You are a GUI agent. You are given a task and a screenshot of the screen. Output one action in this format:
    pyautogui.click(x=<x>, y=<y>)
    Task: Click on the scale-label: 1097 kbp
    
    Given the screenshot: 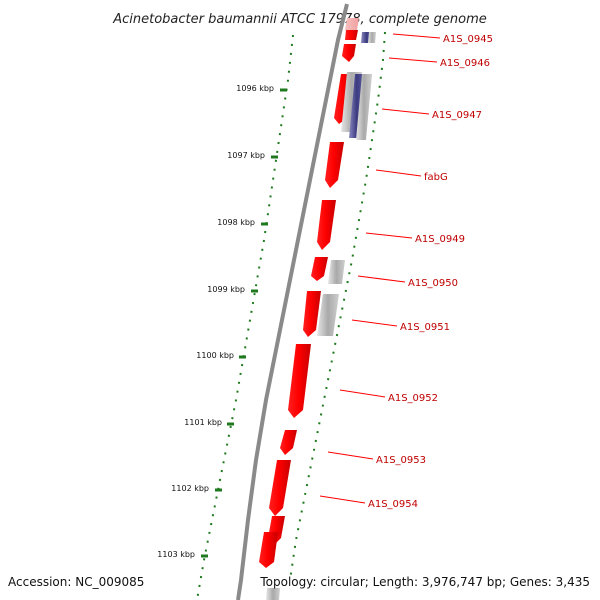 What is the action you would take?
    pyautogui.click(x=246, y=155)
    